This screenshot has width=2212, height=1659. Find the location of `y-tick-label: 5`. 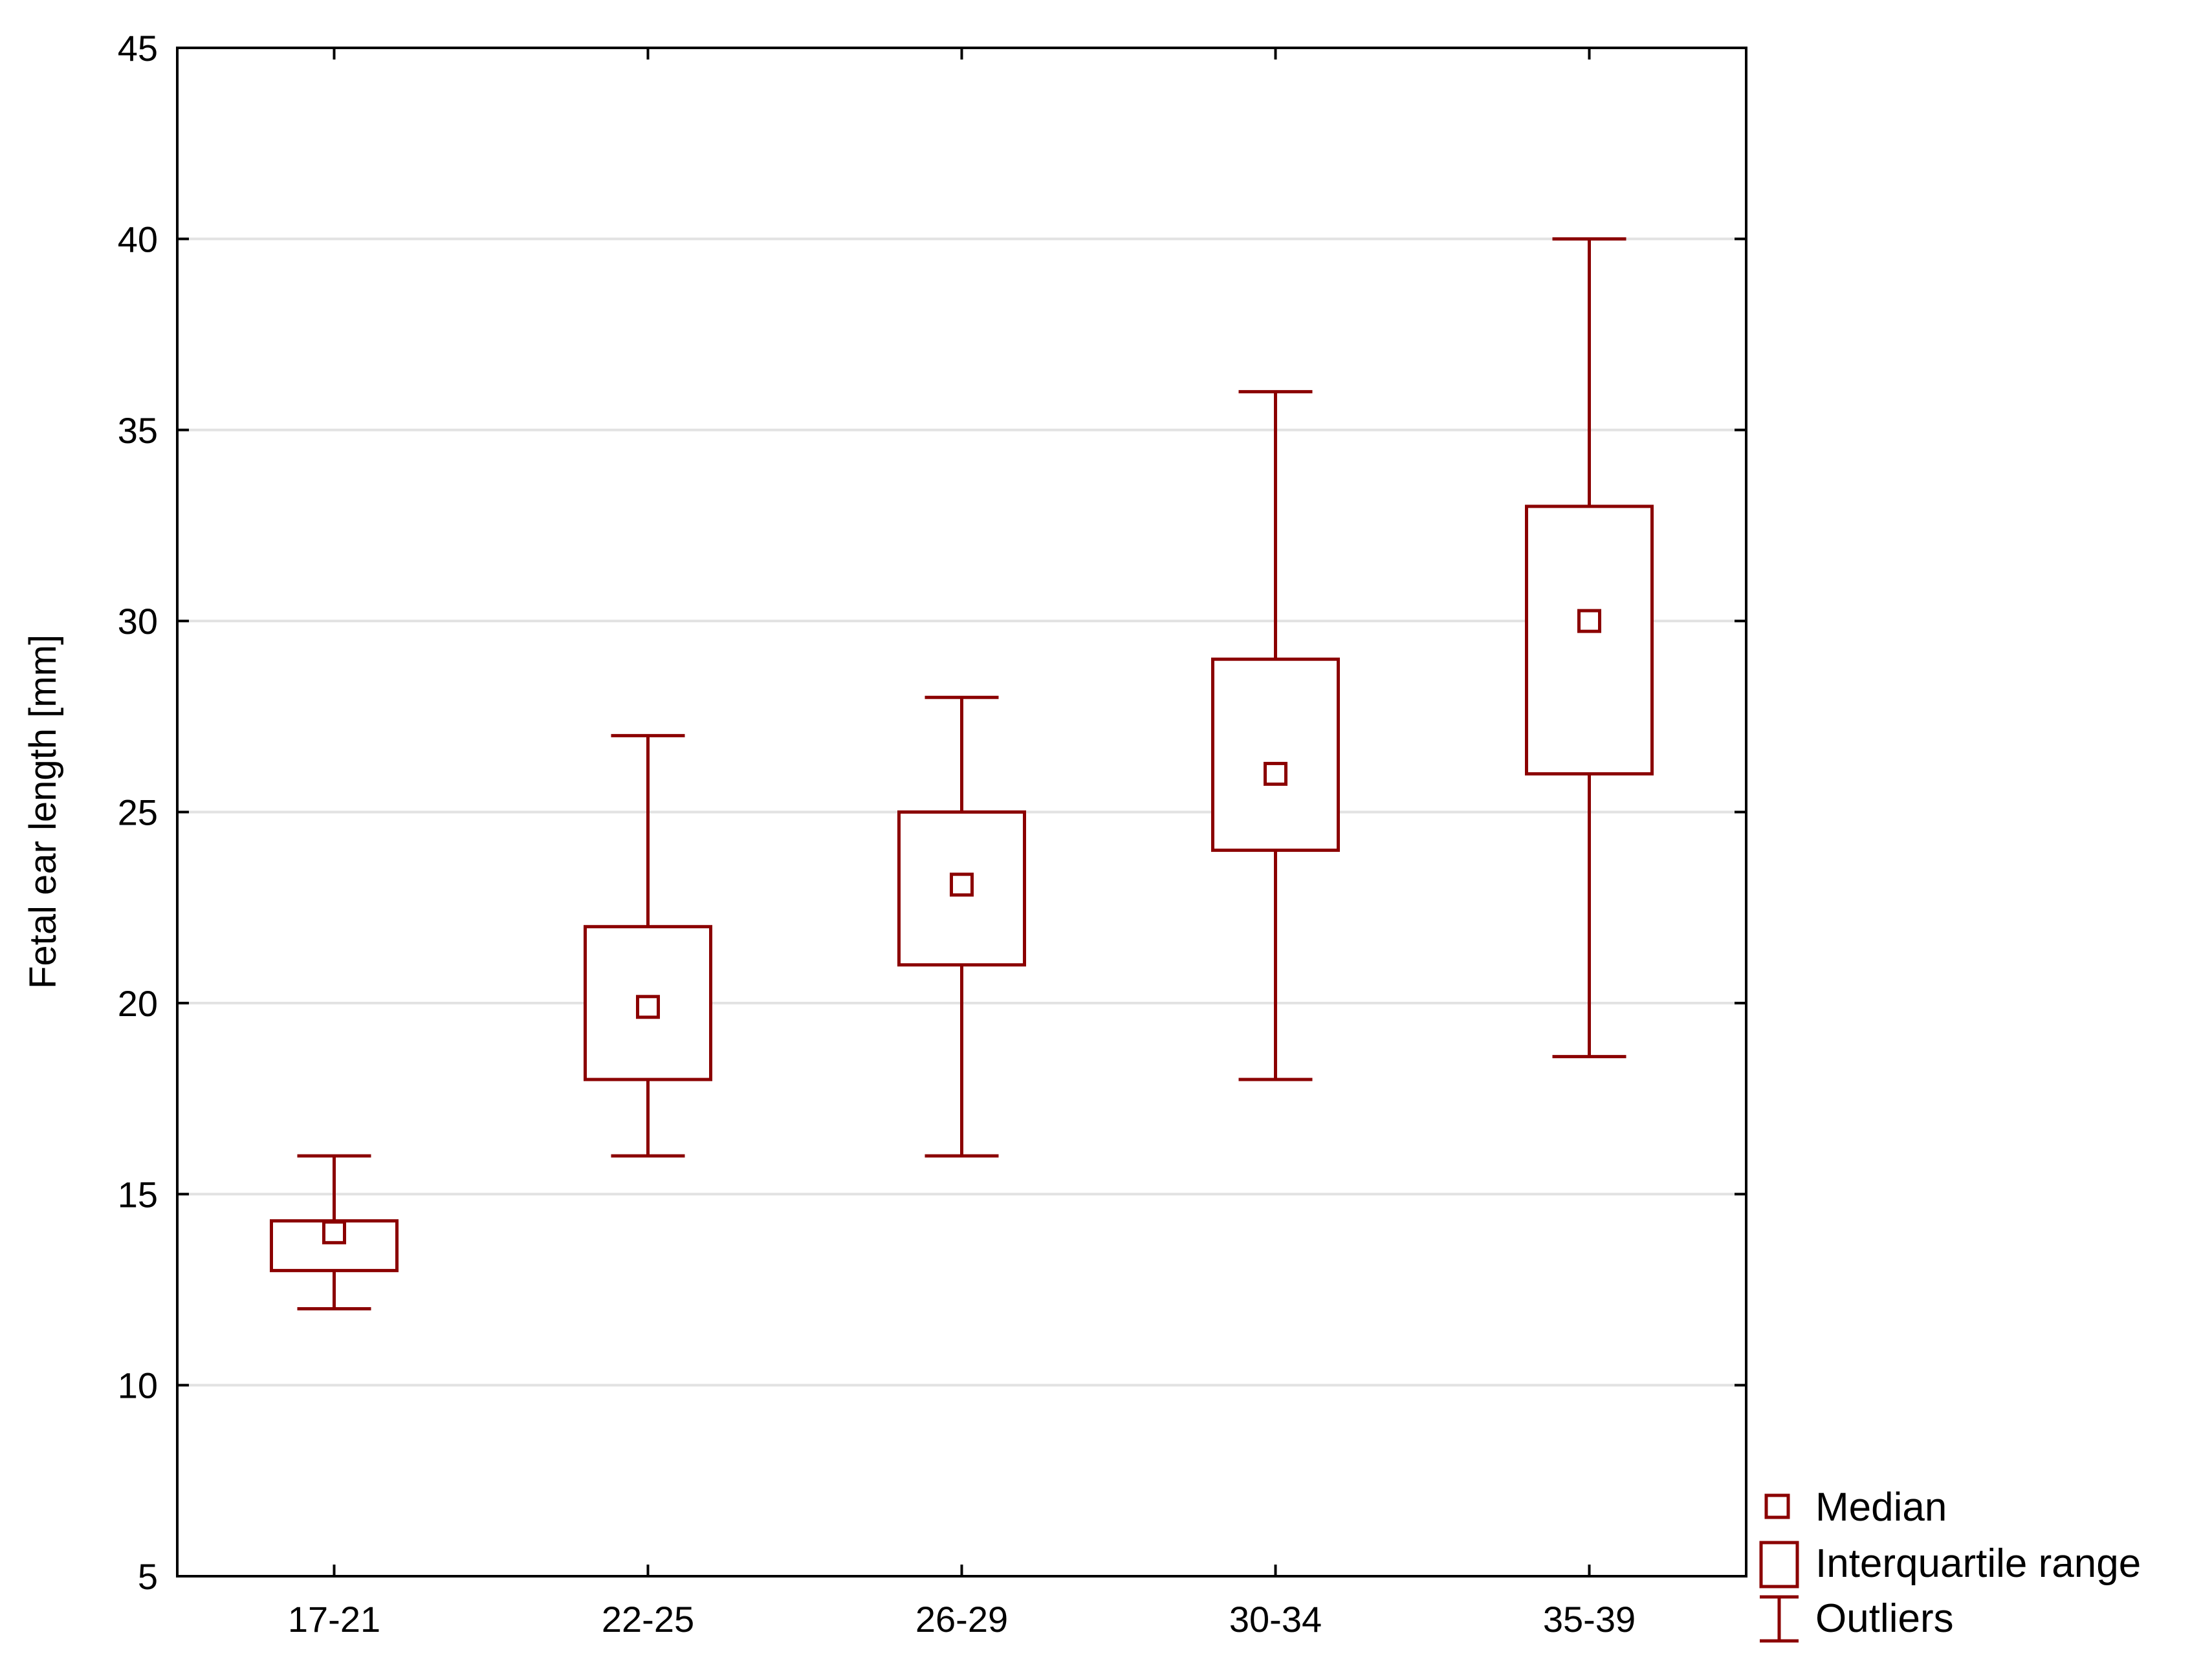

y-tick-label: 5 is located at coordinates (148, 1576).